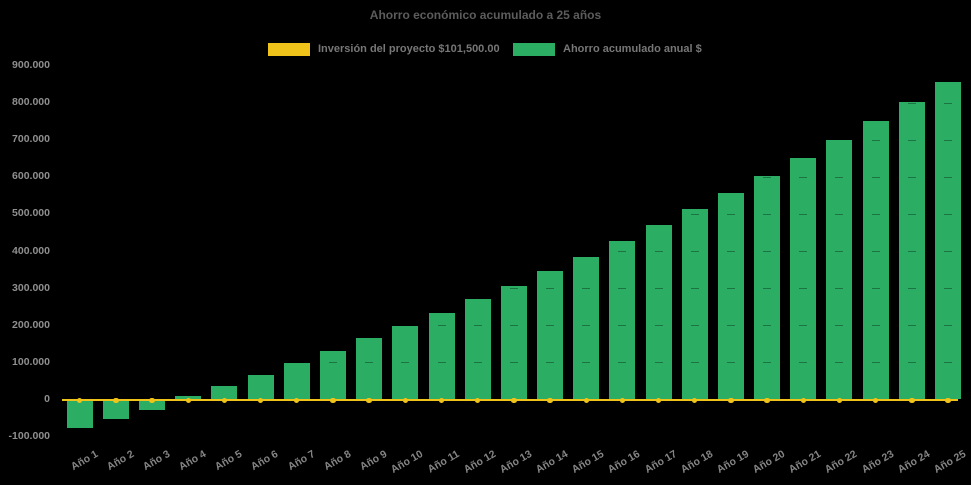 Image resolution: width=971 pixels, height=485 pixels. I want to click on x-axis-label: Año 3, so click(156, 460).